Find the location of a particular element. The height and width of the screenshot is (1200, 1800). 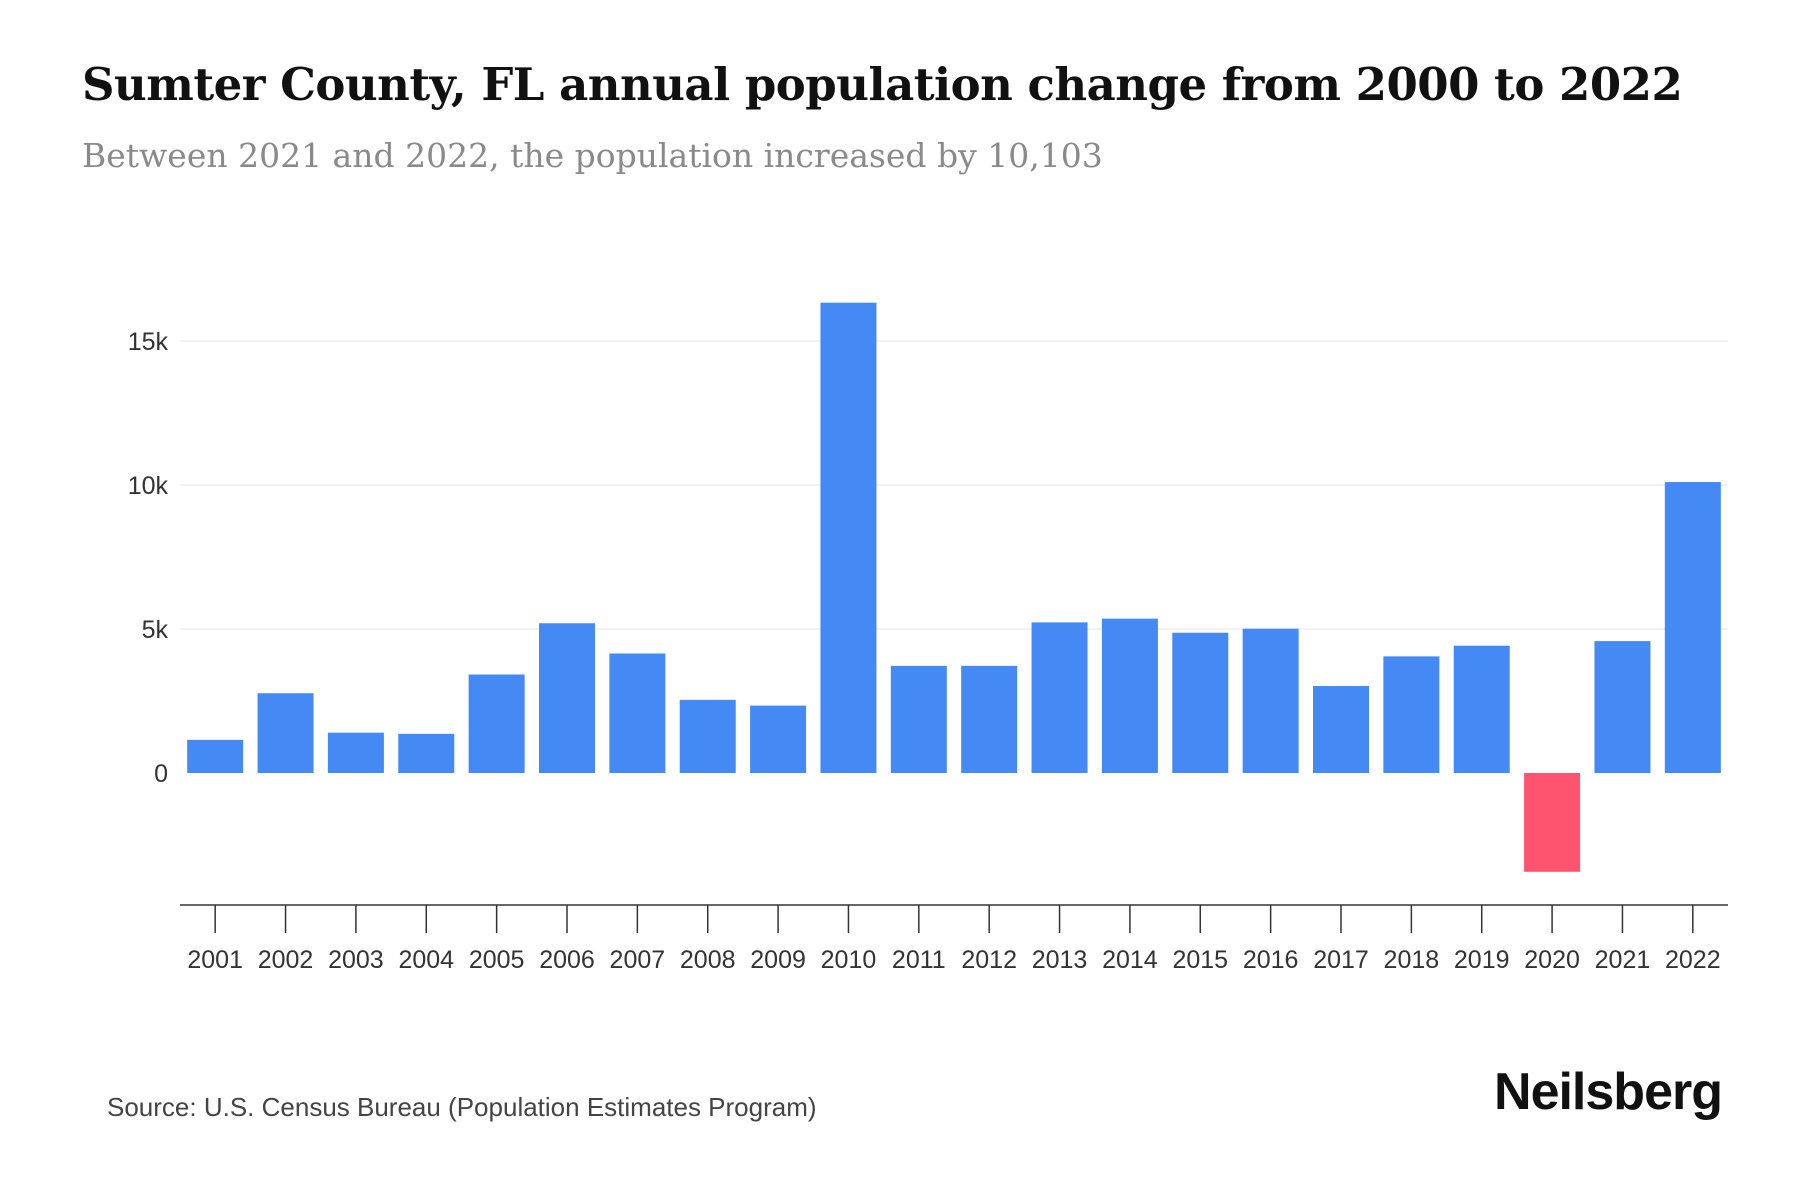

x-axis is located at coordinates (954, 918).